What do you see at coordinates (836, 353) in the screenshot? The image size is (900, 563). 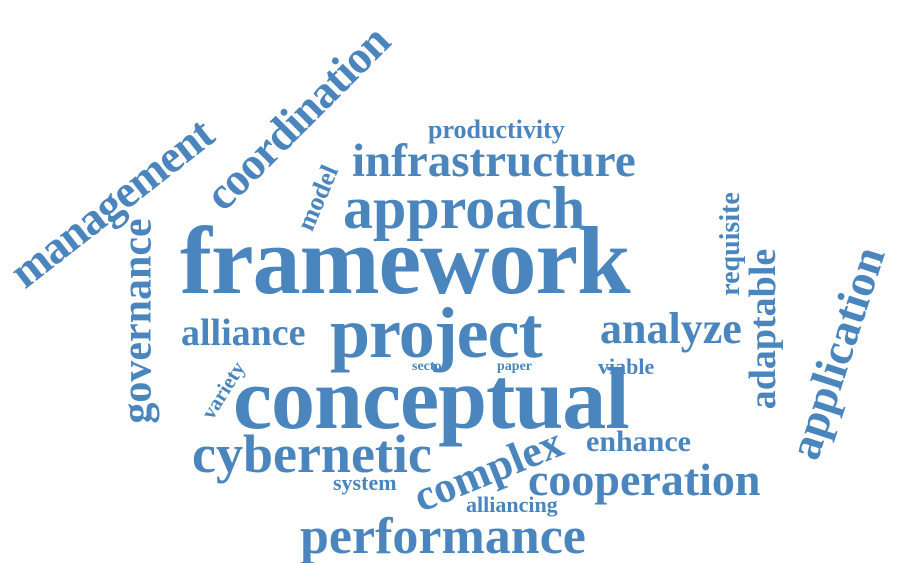 I see `word-application: application` at bounding box center [836, 353].